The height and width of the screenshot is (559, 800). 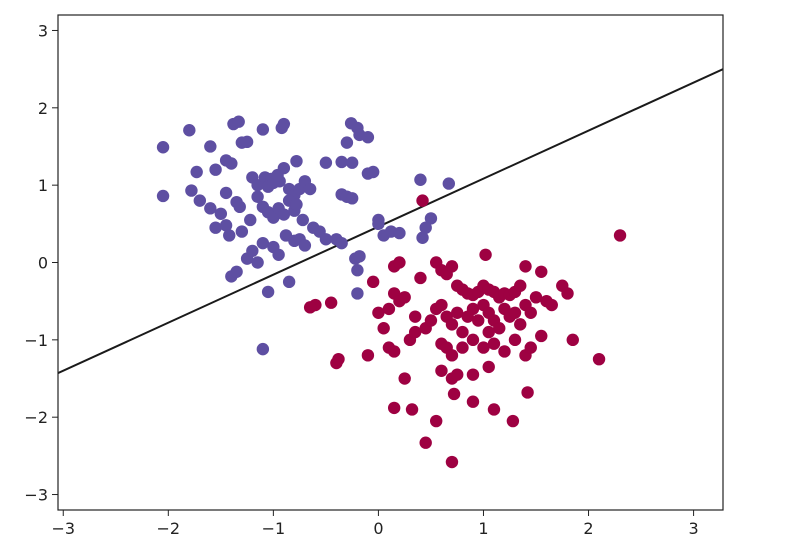 I want to click on y-tick-label: −1, so click(x=36, y=340).